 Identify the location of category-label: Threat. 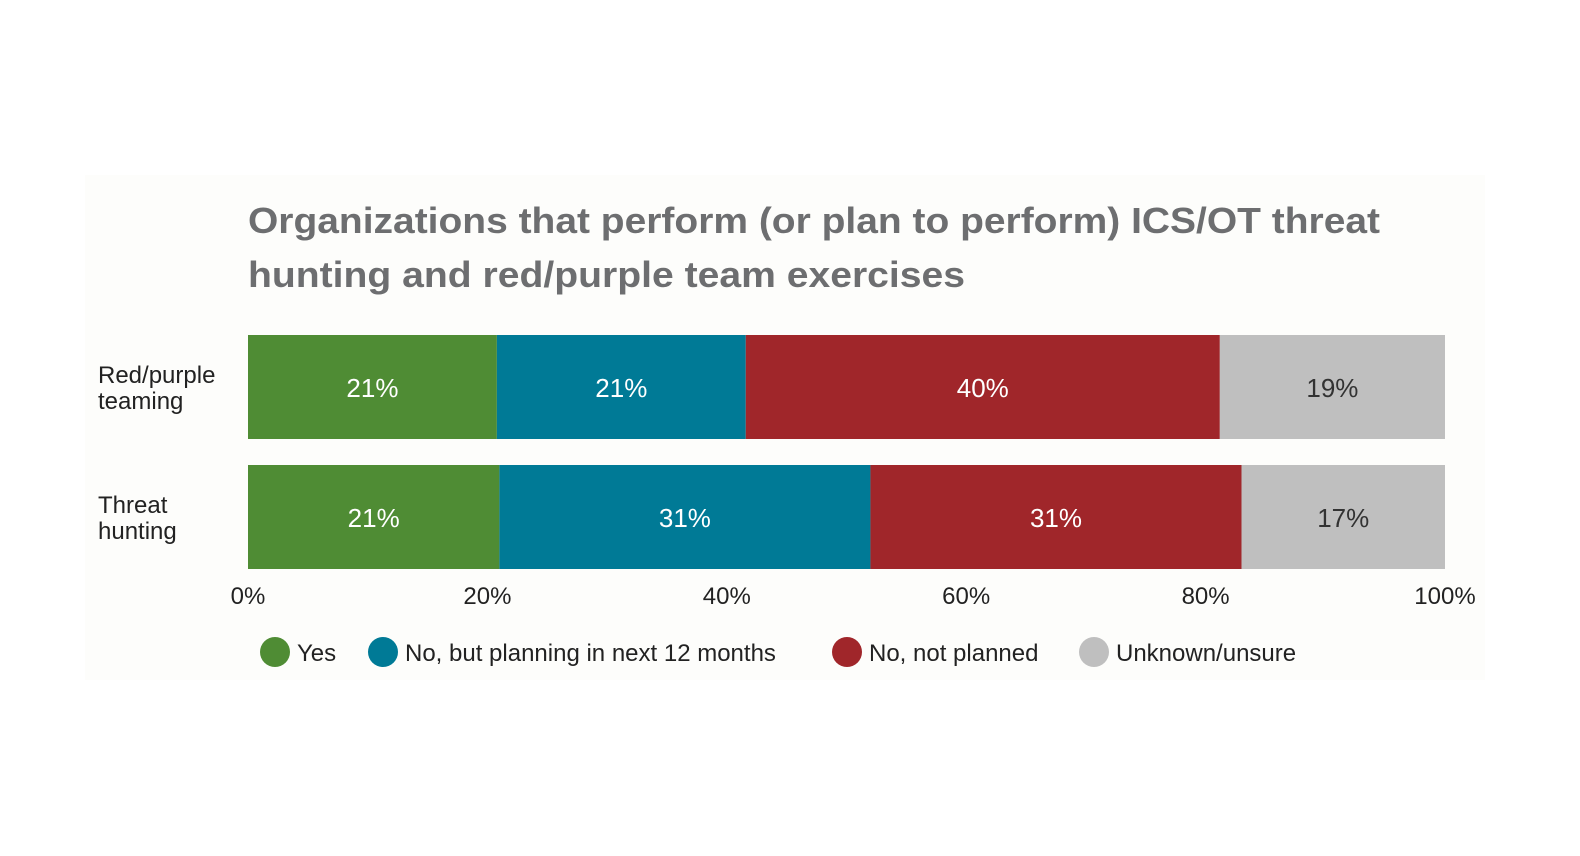
(133, 505).